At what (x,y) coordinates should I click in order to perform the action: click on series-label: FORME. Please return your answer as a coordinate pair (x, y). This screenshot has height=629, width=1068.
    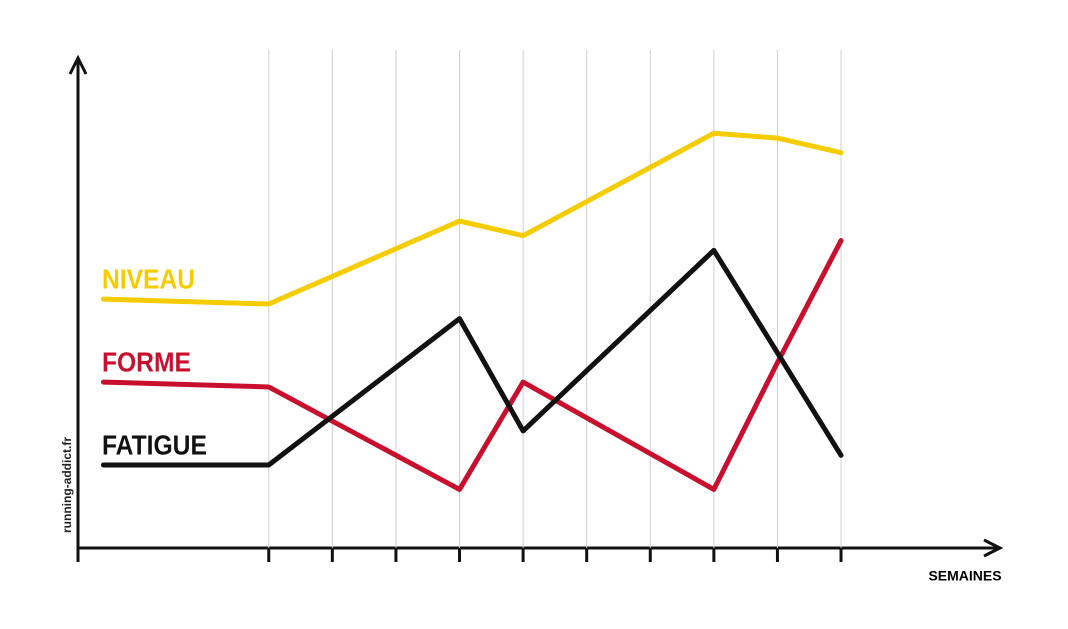
    Looking at the image, I should click on (146, 362).